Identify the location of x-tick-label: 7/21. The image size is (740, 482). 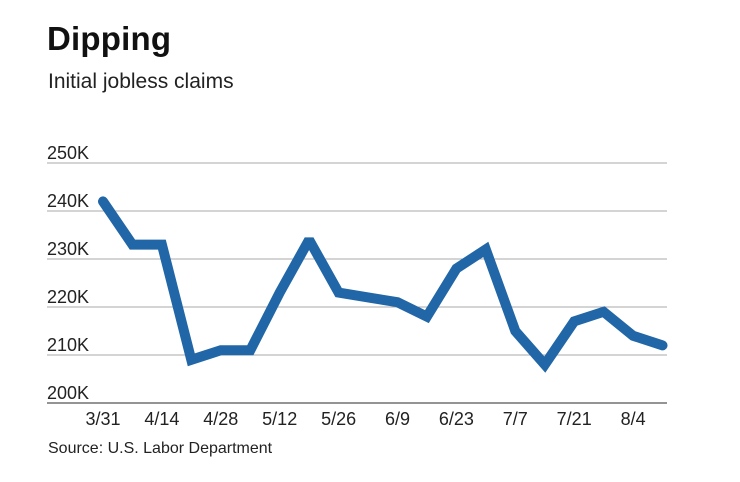
(574, 419).